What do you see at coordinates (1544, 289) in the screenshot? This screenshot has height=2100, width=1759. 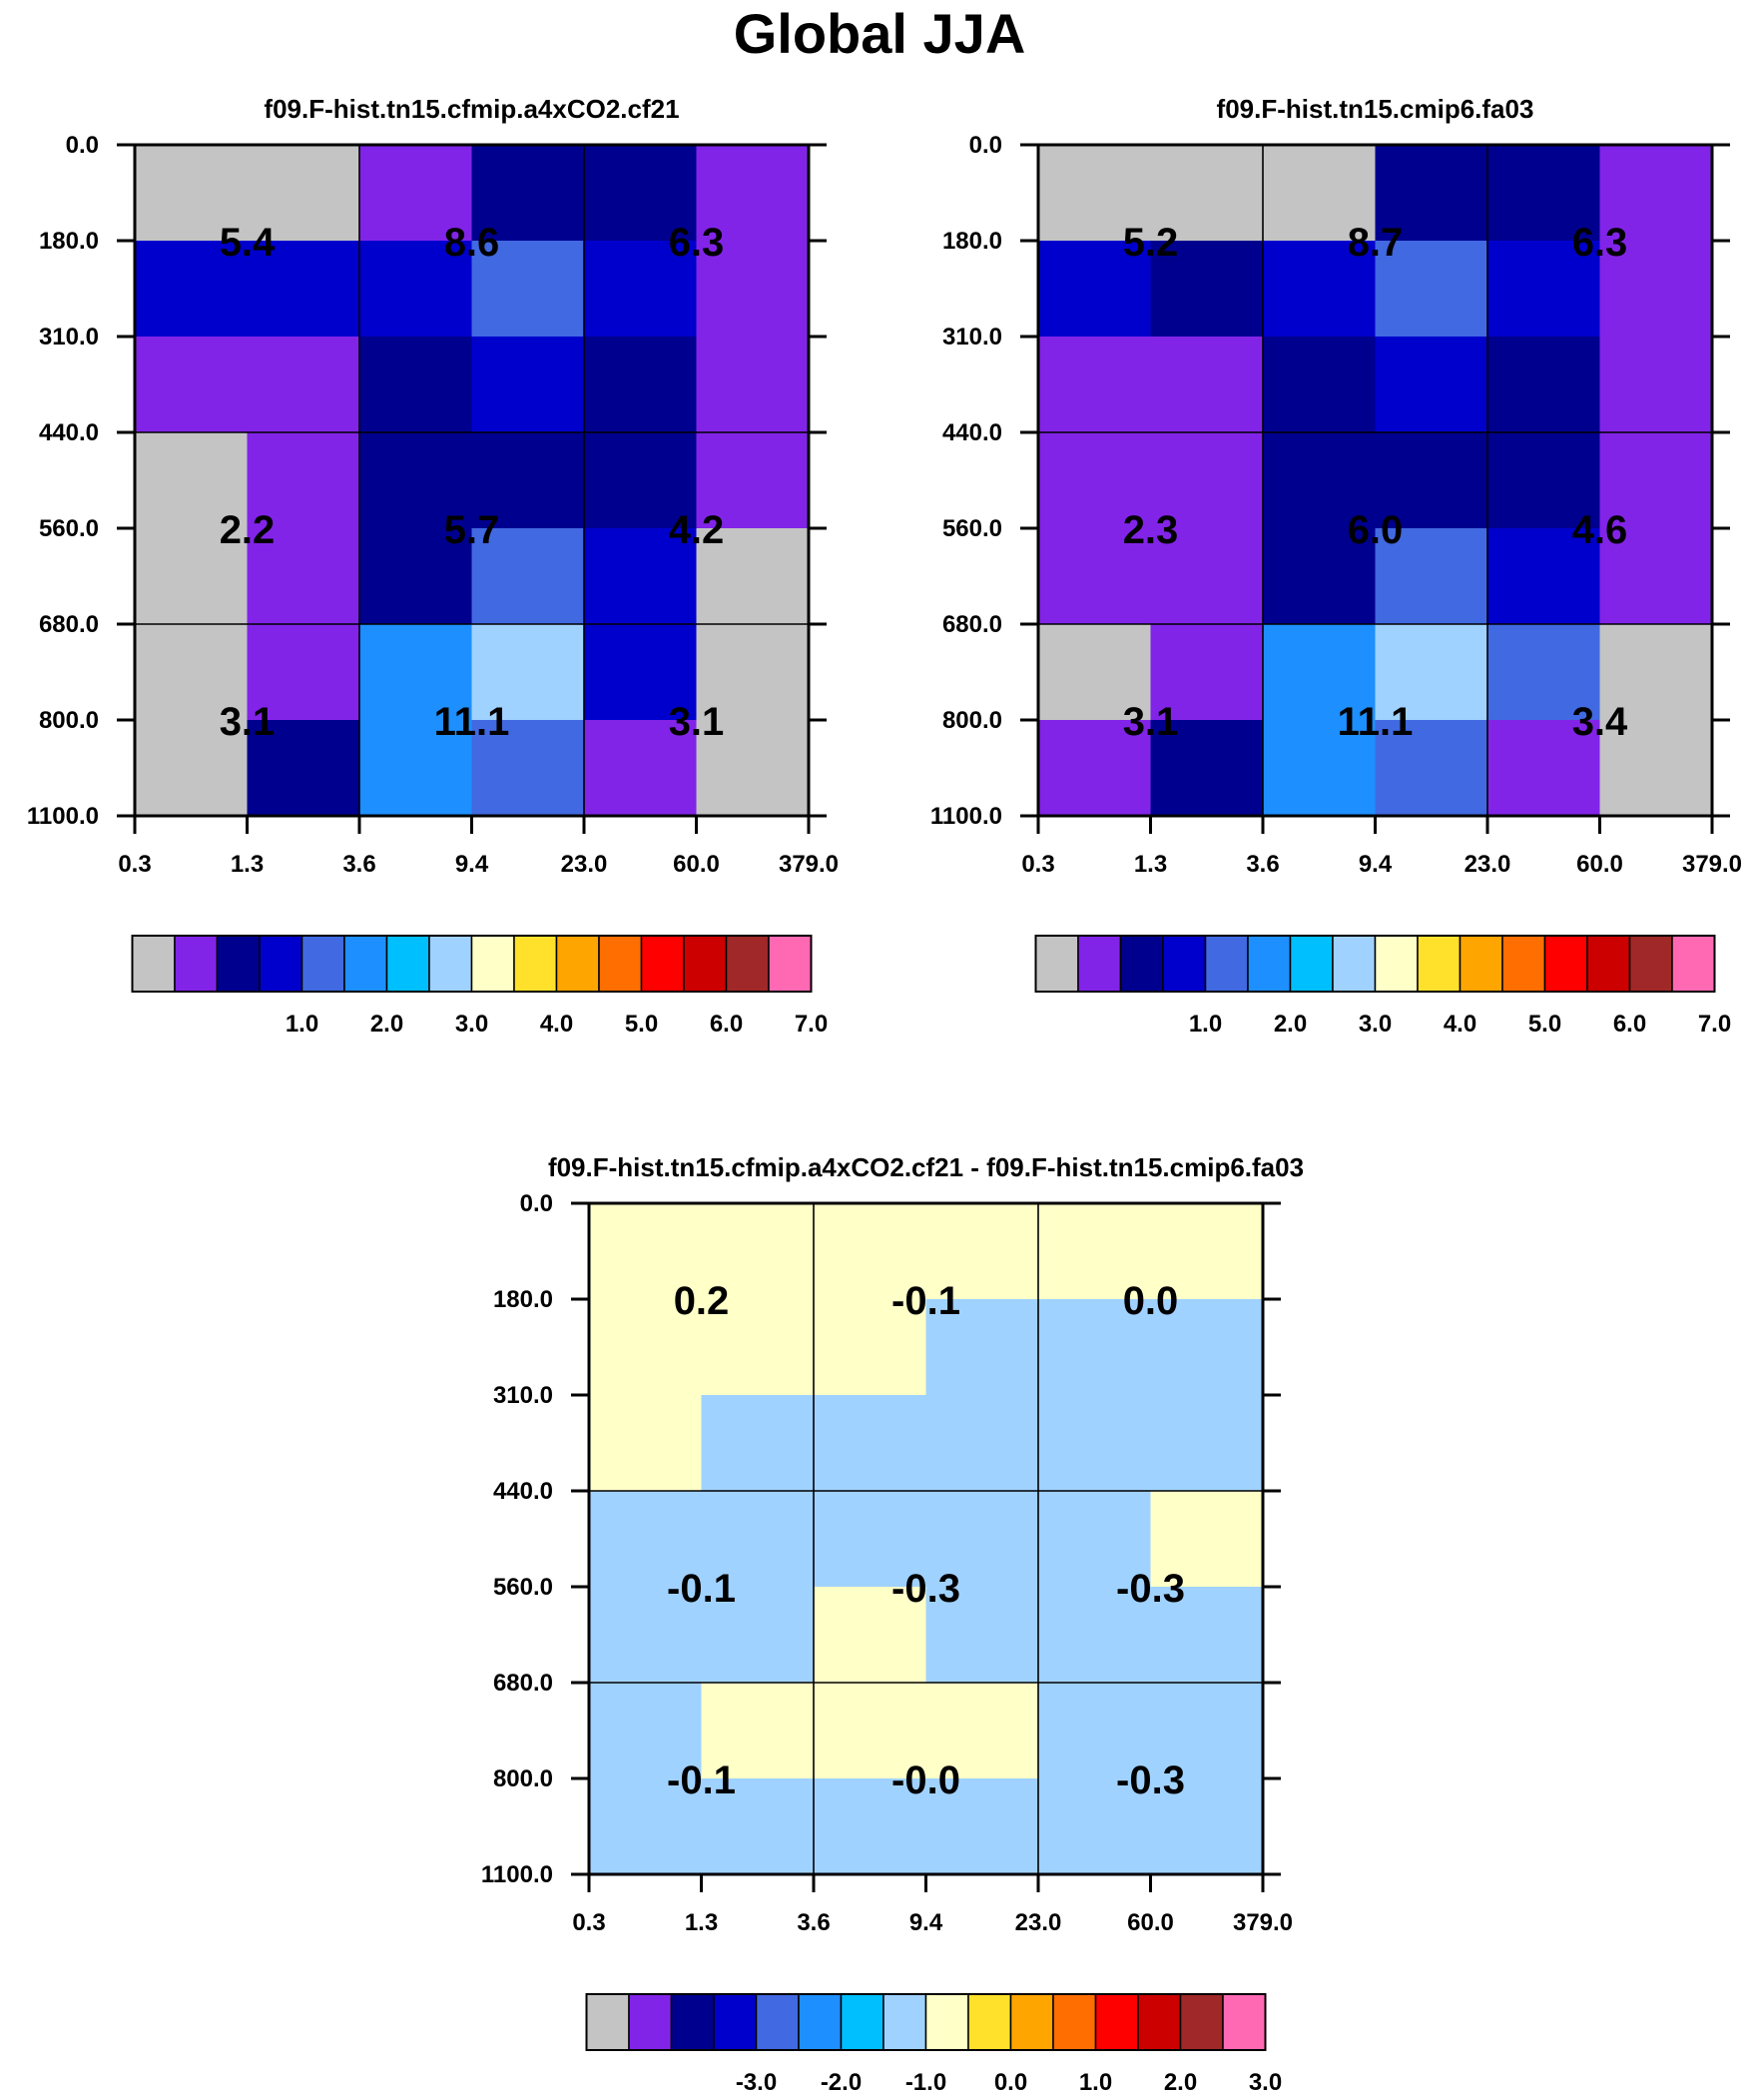 I see `panel-b-cell-r1-c4` at bounding box center [1544, 289].